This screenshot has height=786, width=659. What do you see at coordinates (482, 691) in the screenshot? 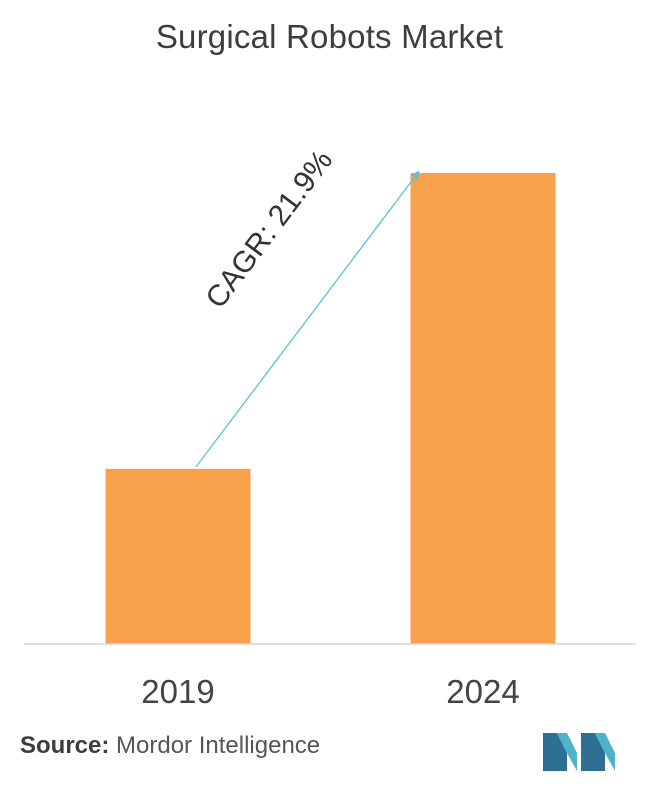
I see `x-tick-label-2024: 2024` at bounding box center [482, 691].